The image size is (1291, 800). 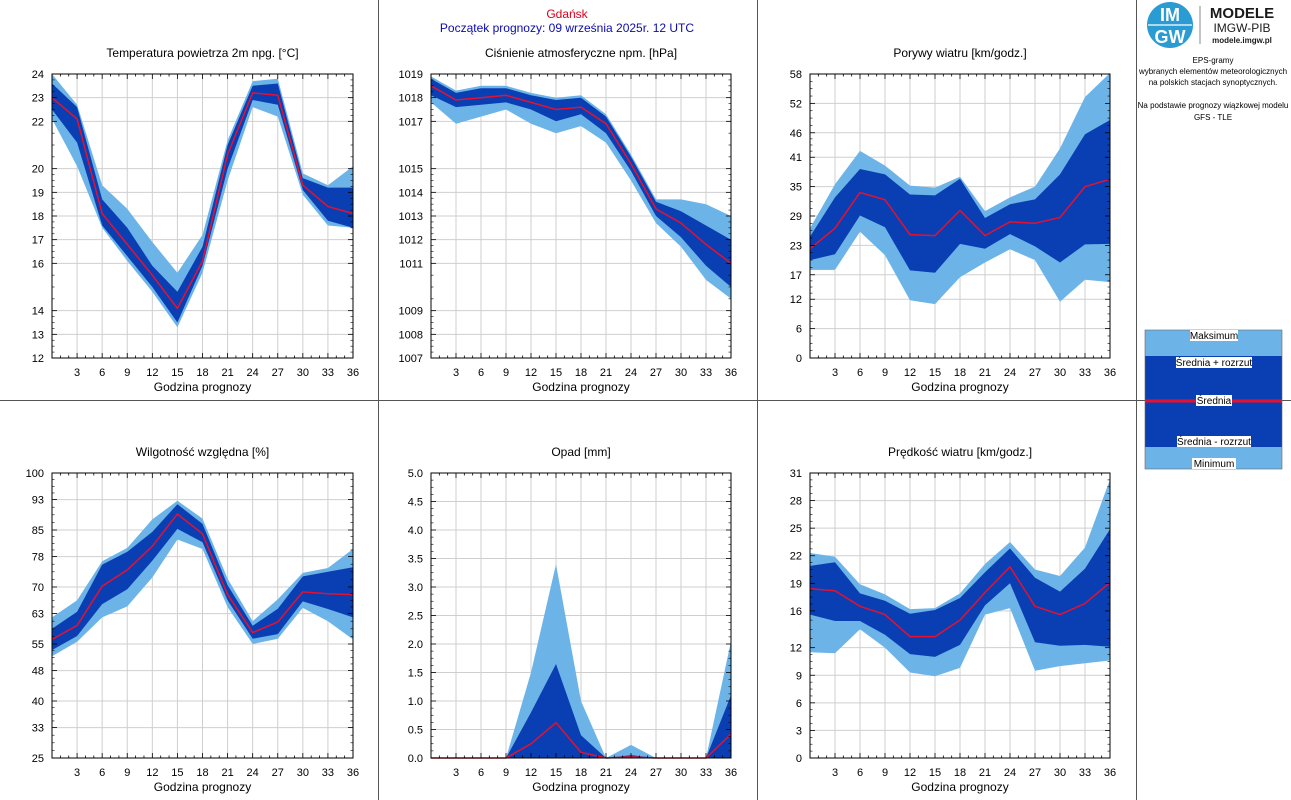 What do you see at coordinates (415, 531) in the screenshot?
I see `y-tick-label: 4.0` at bounding box center [415, 531].